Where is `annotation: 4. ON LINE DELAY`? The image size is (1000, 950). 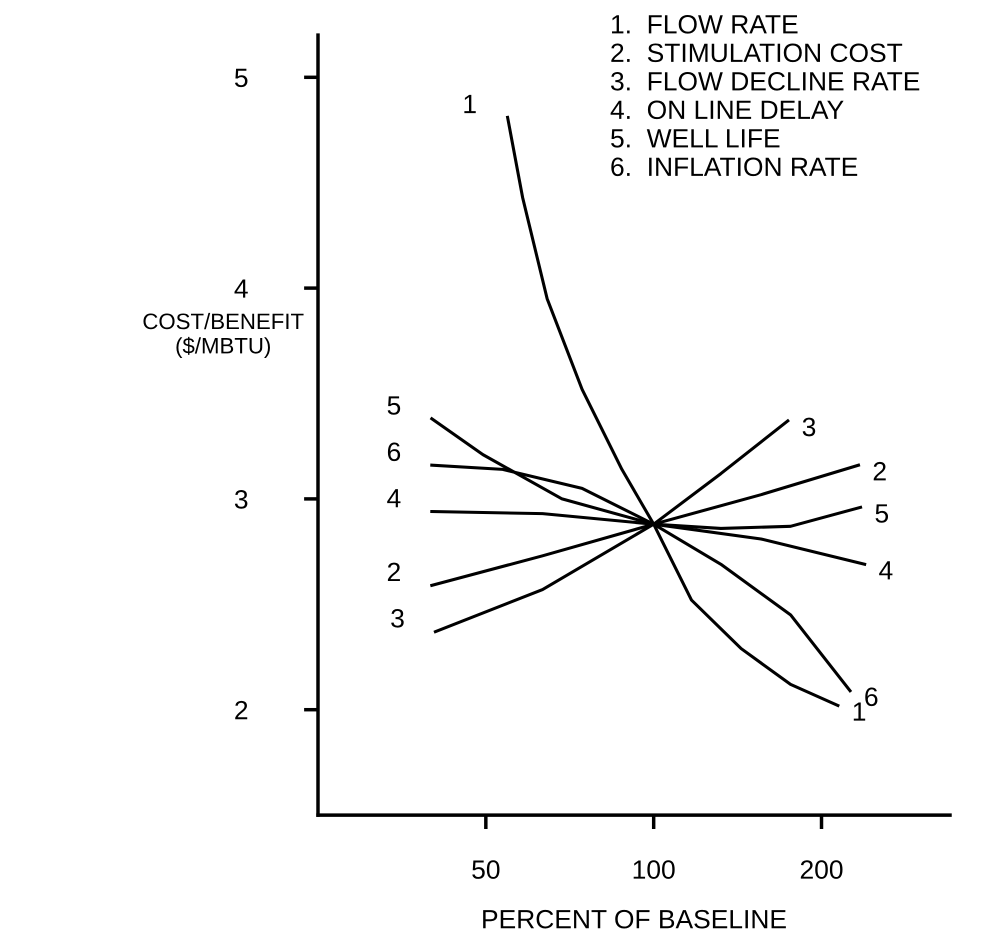
annotation: 4. ON LINE DELAY is located at coordinates (727, 110).